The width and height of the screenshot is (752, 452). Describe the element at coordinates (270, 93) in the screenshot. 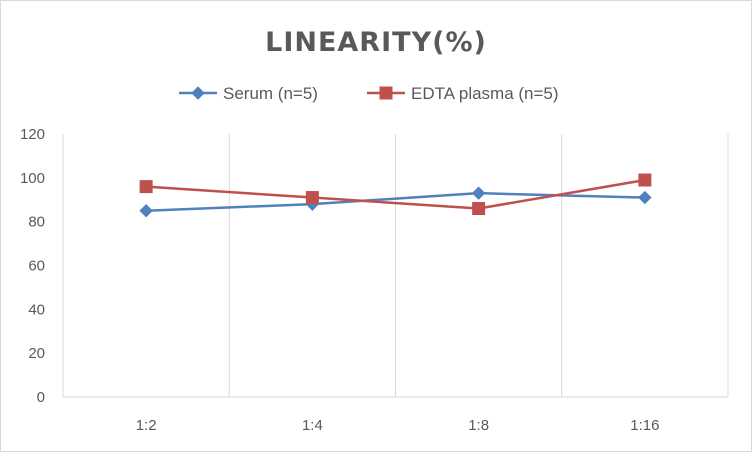

I see `legend-label: Serum (n=5)` at that location.